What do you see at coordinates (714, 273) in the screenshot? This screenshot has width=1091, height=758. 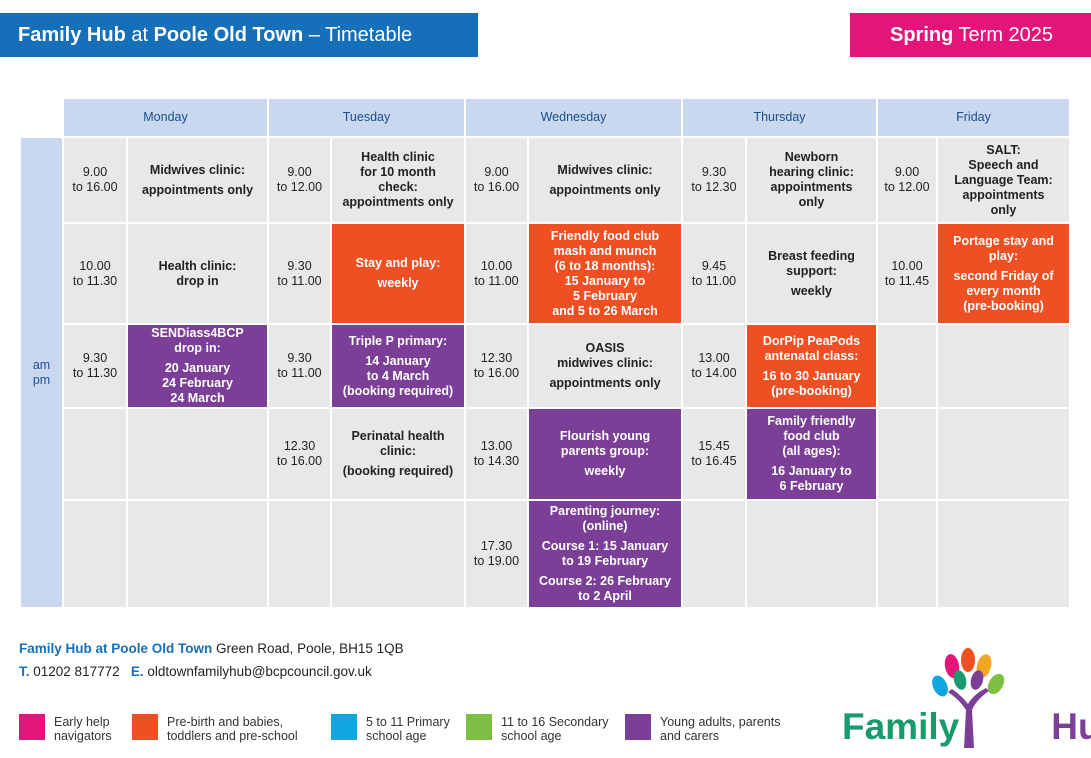 I see `time-cell: 9.45 to 11.00` at bounding box center [714, 273].